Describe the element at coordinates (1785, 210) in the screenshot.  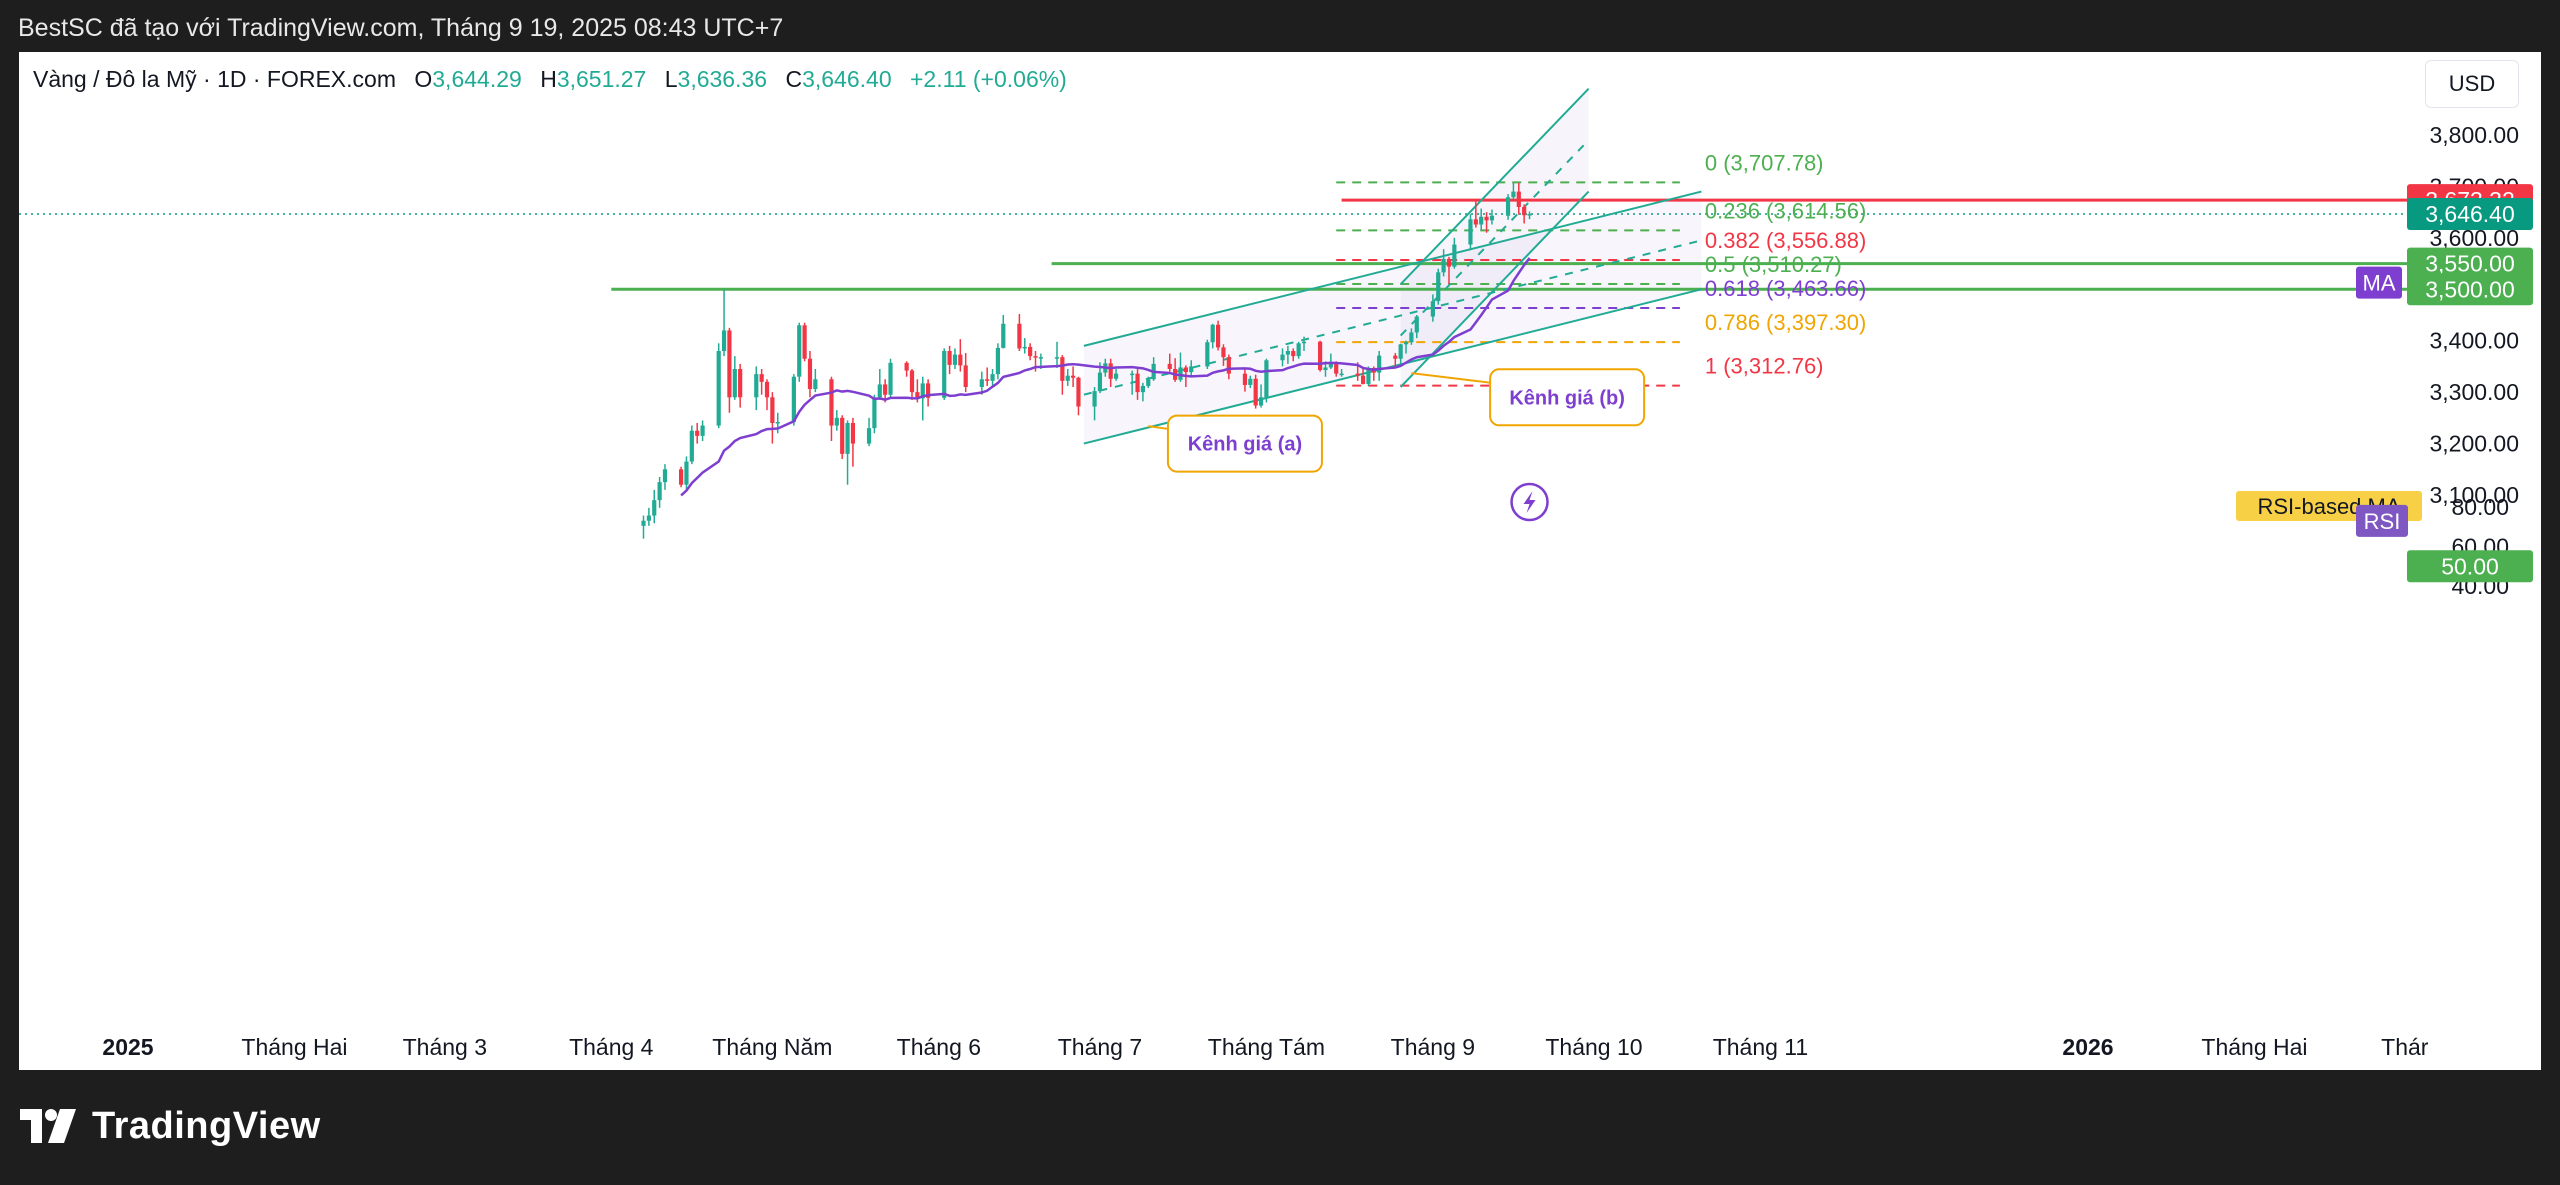
I see `fib-level-label: 0.236 (3,614.56)` at that location.